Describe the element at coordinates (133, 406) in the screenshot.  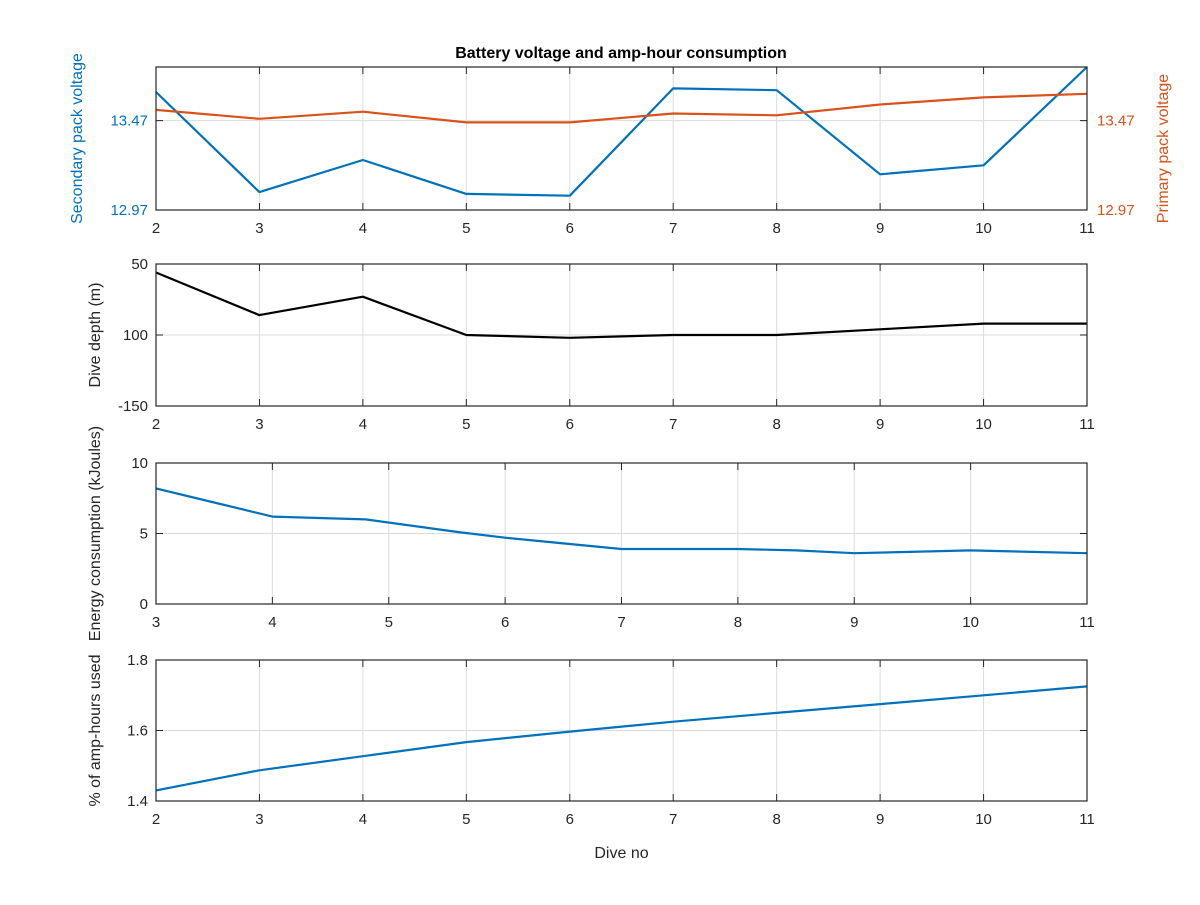
I see `y-tick-label: -150` at that location.